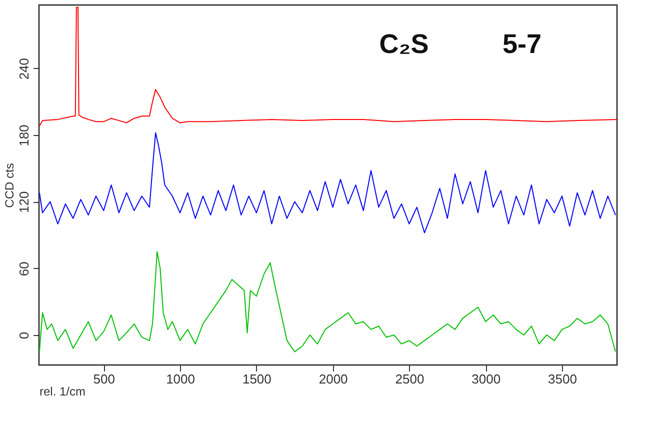 This screenshot has height=424, width=651. Describe the element at coordinates (562, 379) in the screenshot. I see `x-tick-label: 3500` at that location.